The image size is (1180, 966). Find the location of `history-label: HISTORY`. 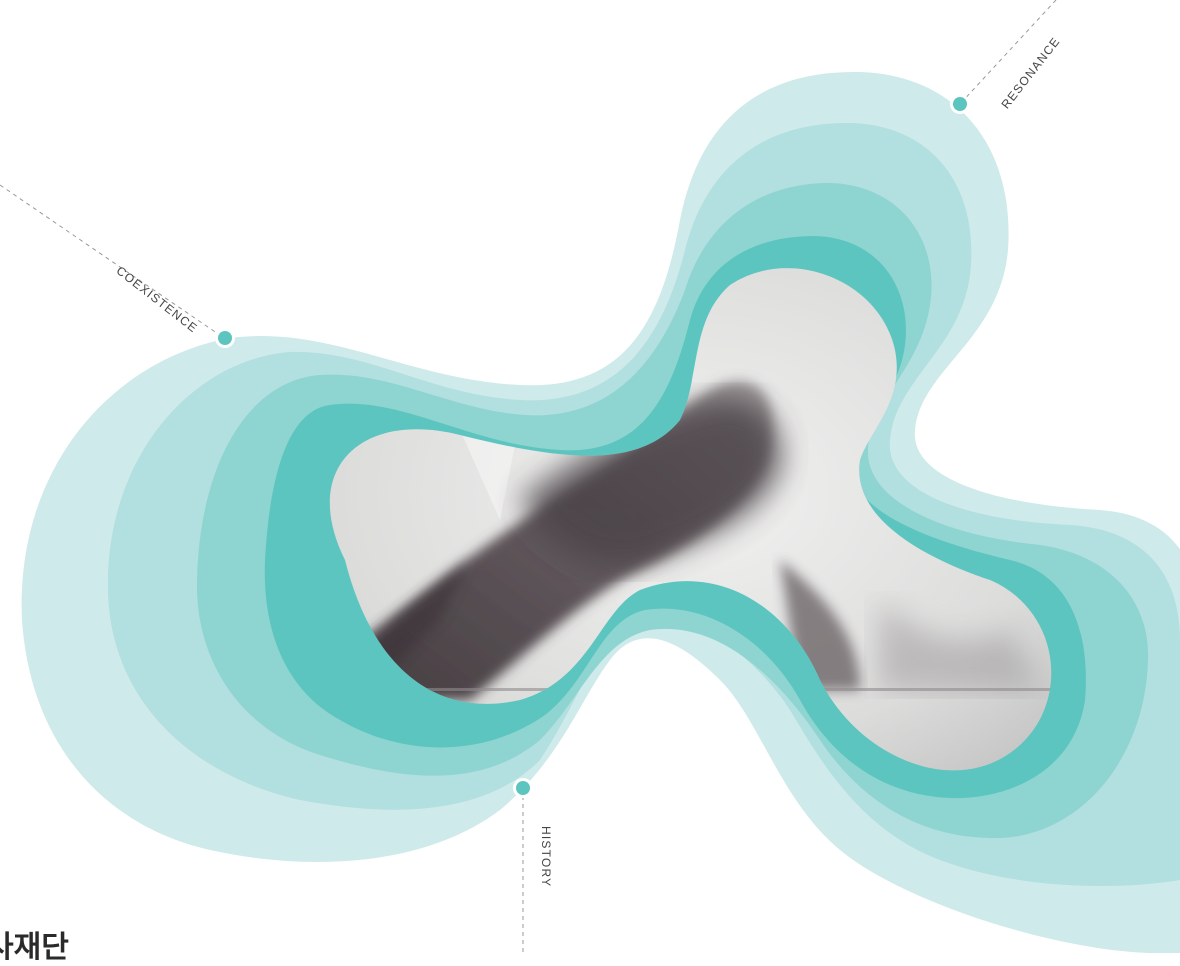

history-label: HISTORY is located at coordinates (546, 857).